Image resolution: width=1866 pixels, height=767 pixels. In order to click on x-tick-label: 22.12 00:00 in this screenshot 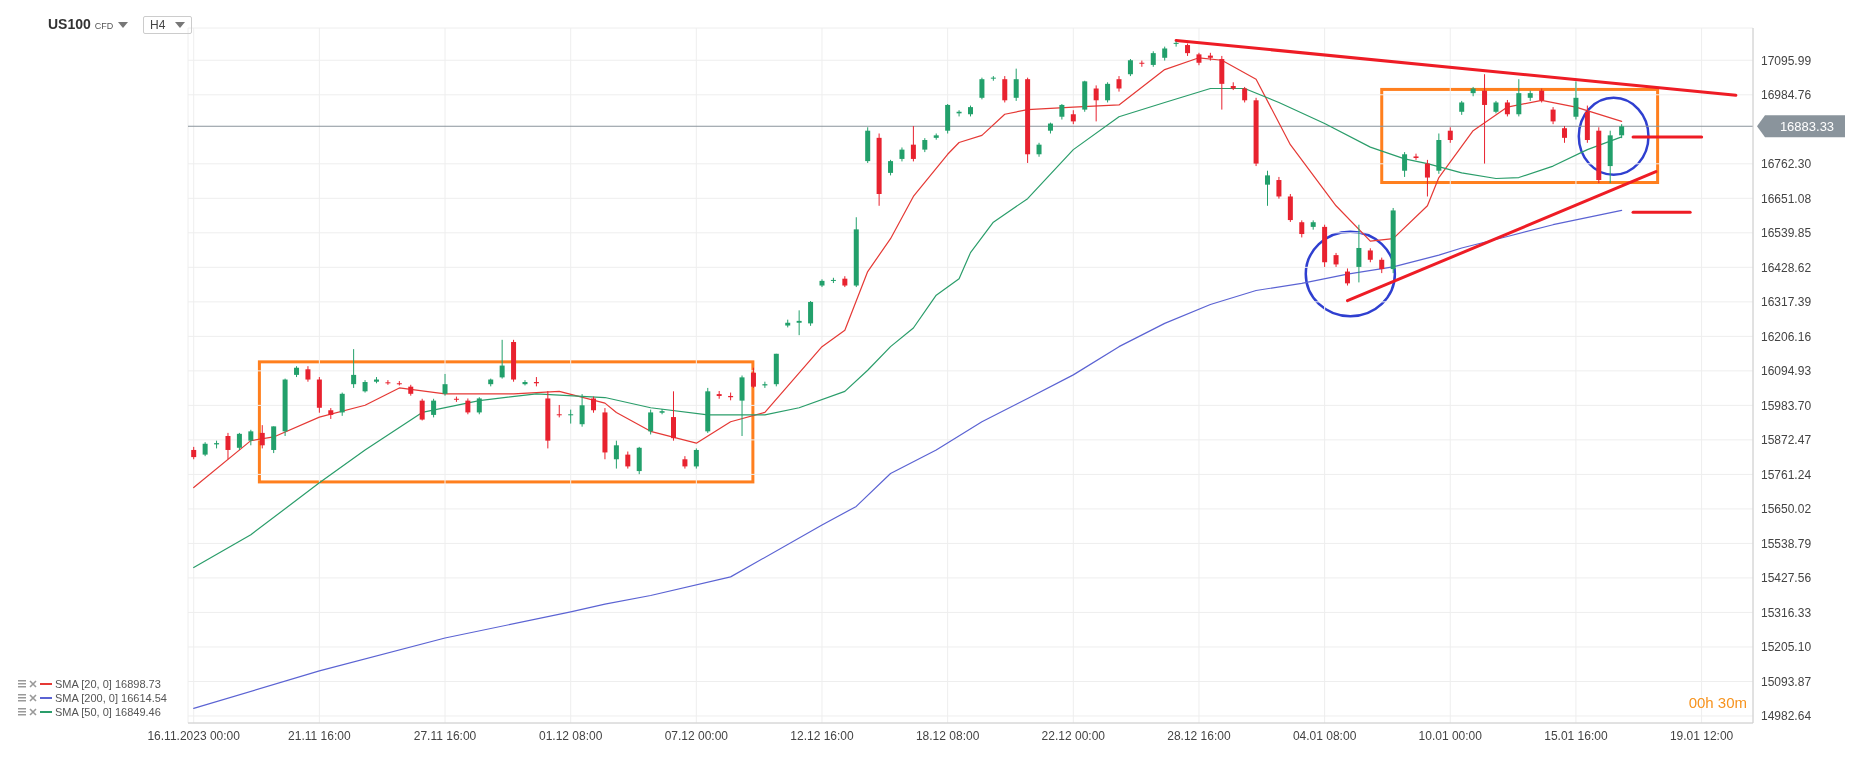, I will do `click(1073, 735)`.